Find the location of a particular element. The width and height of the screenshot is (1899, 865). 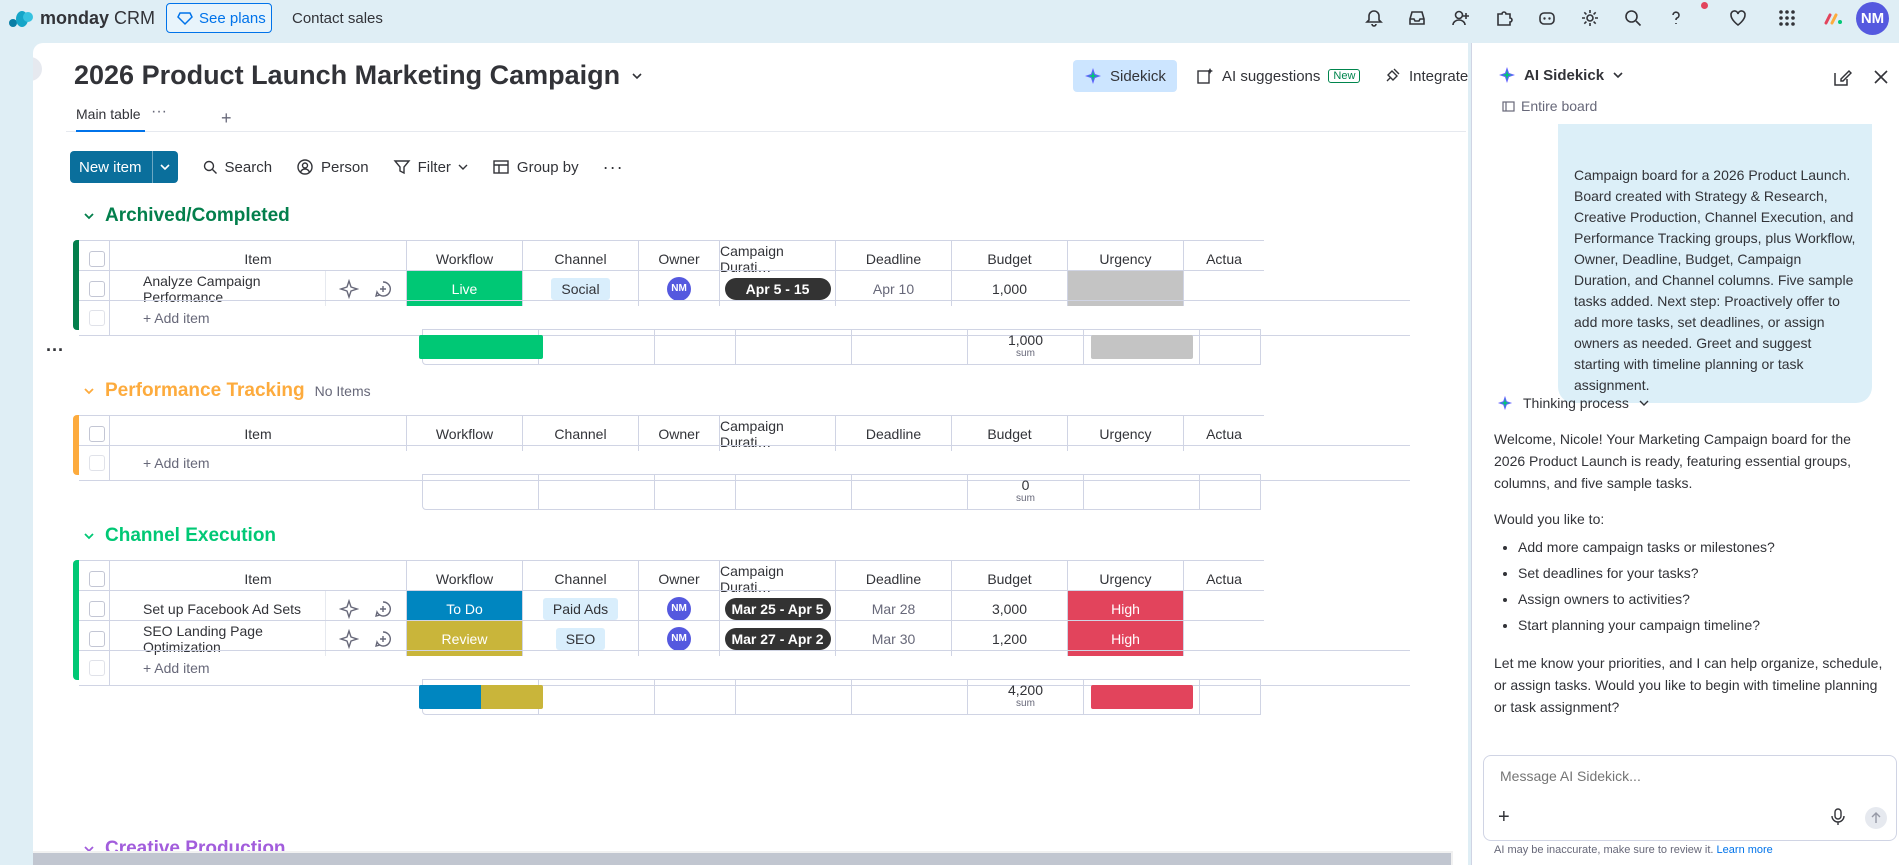

group-title-performance: Performance Tracking No Items is located at coordinates (227, 391).